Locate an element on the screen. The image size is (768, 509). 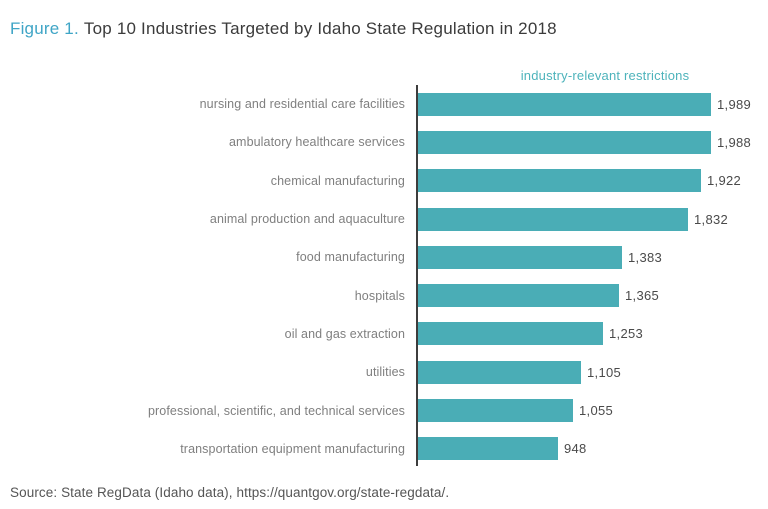
category-label: food manufacturing is located at coordinates (350, 257).